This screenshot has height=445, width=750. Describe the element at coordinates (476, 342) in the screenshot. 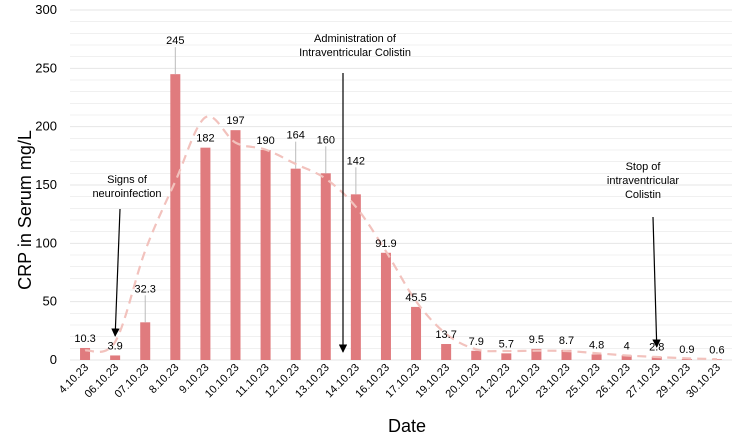

I see `data-label: 7.9` at that location.